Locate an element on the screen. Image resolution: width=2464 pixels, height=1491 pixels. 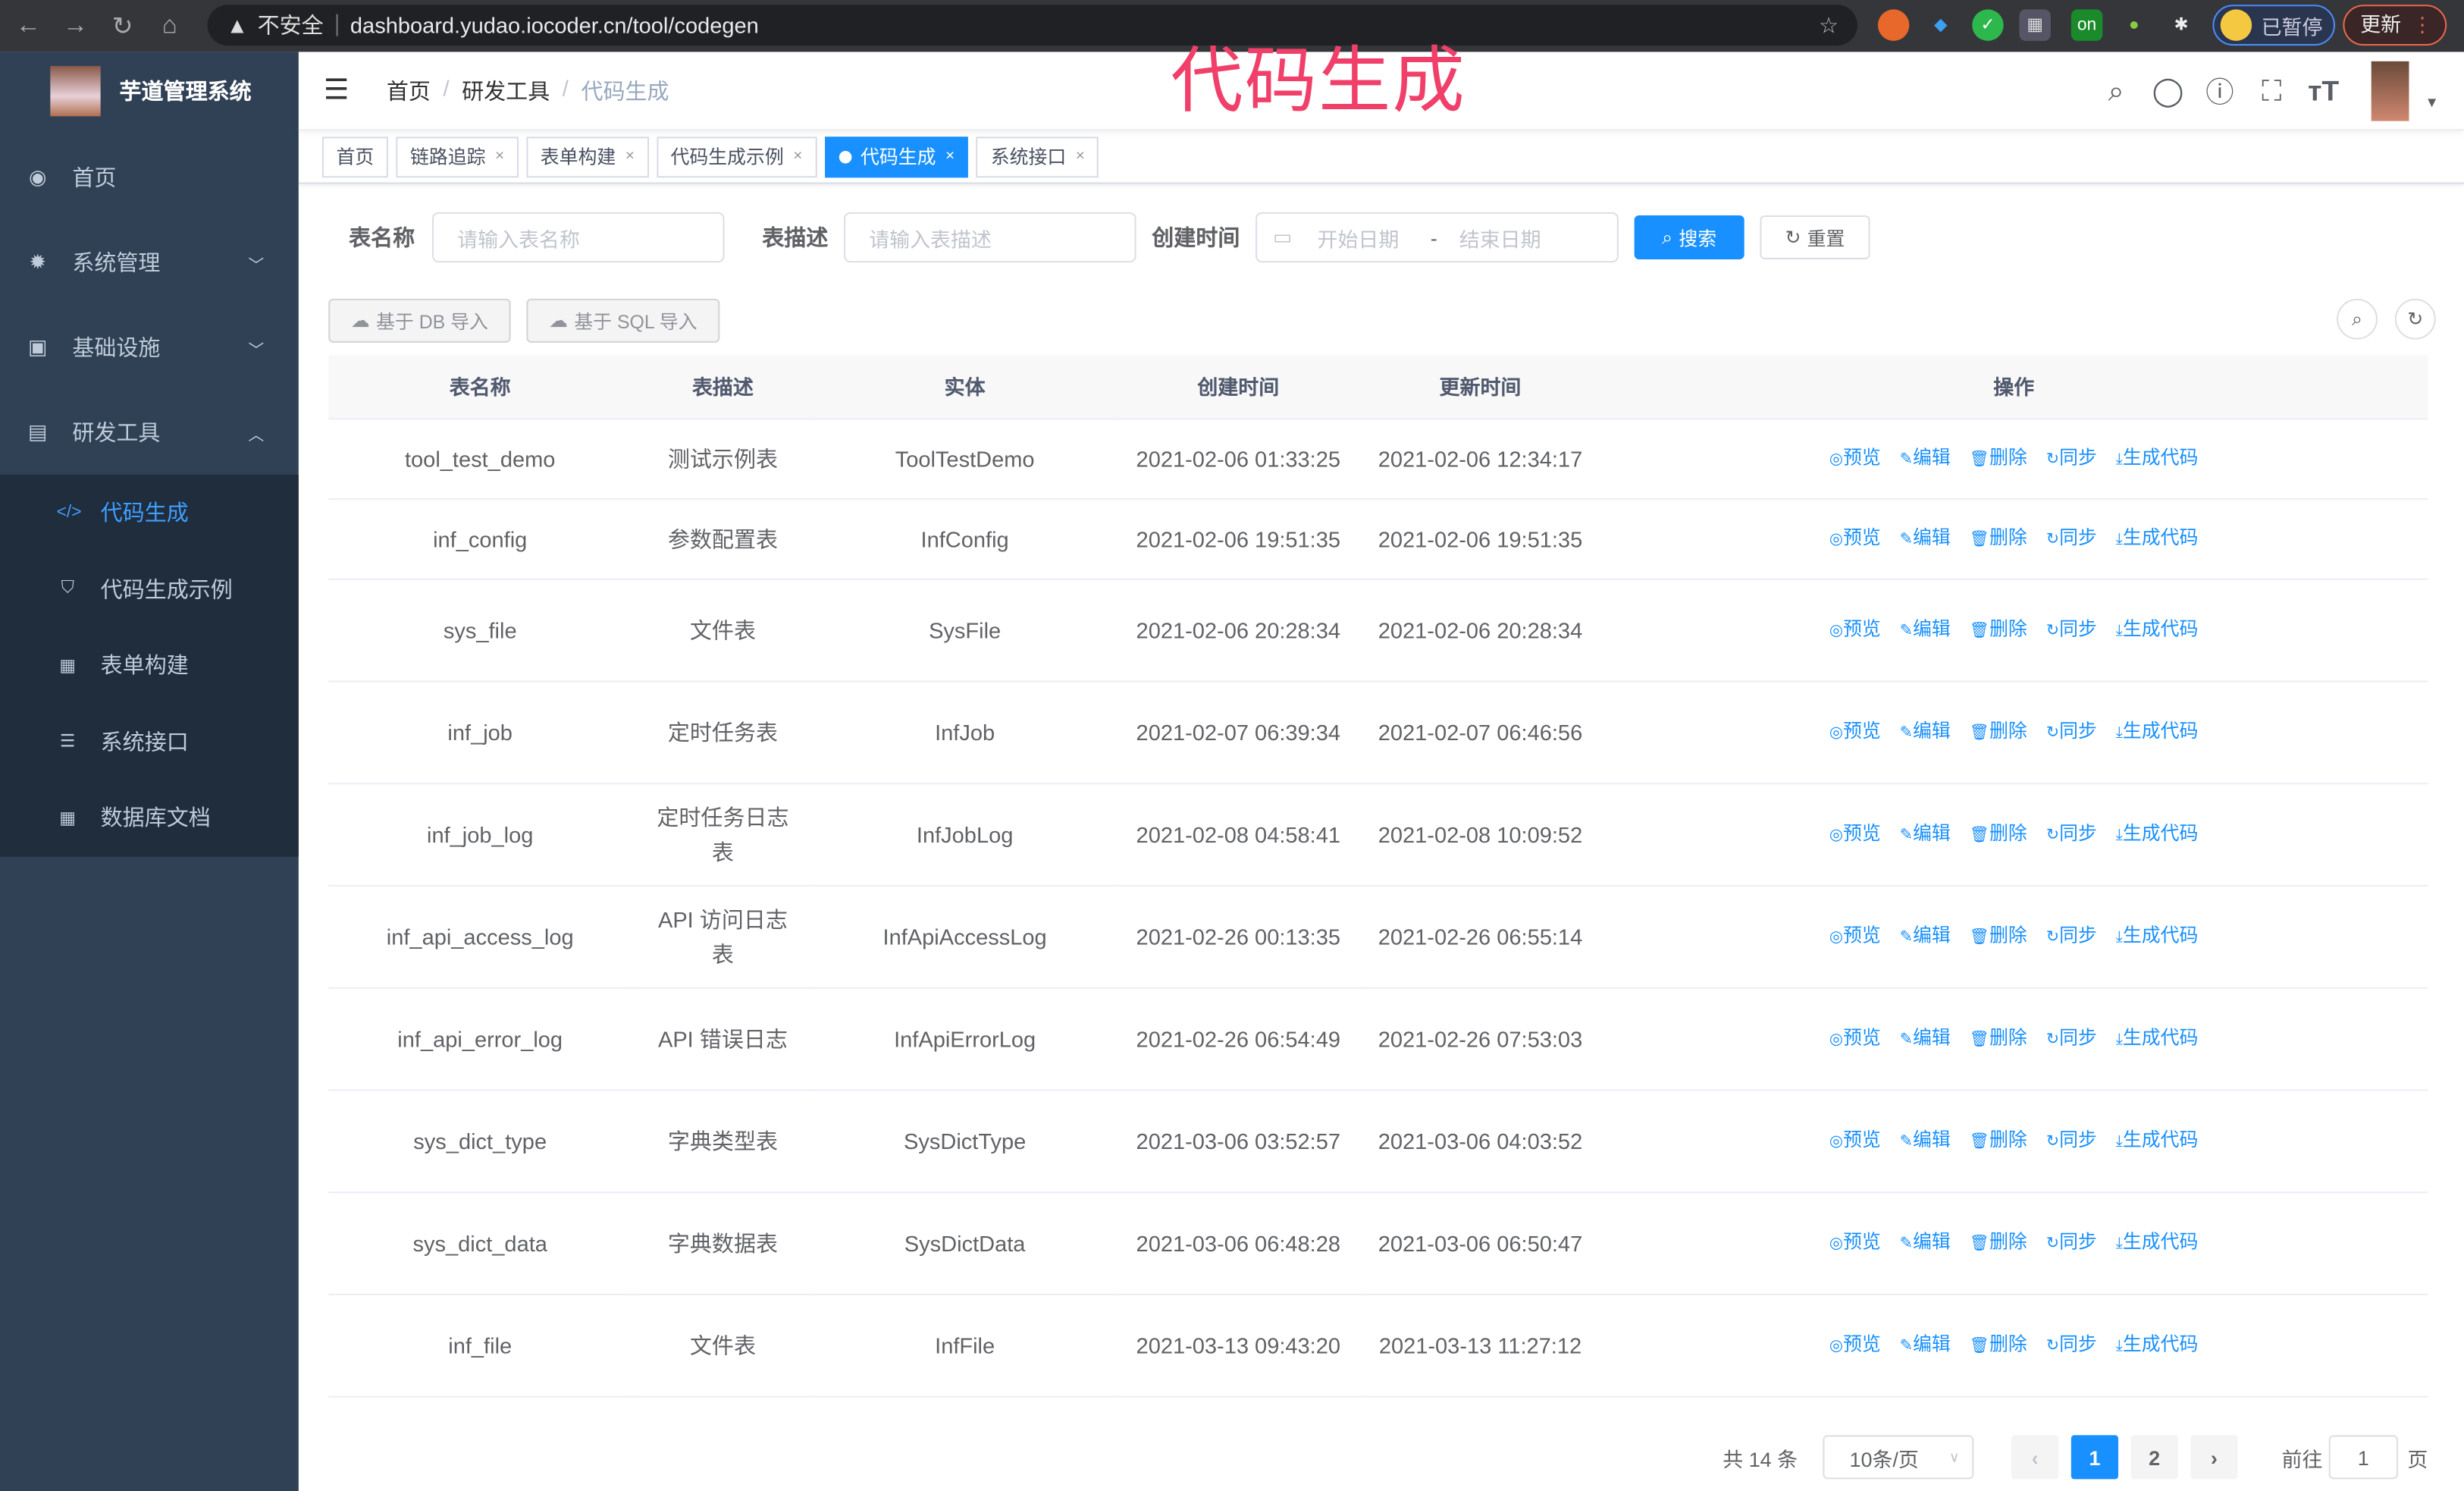
forward-icon: → is located at coordinates (75, 25).